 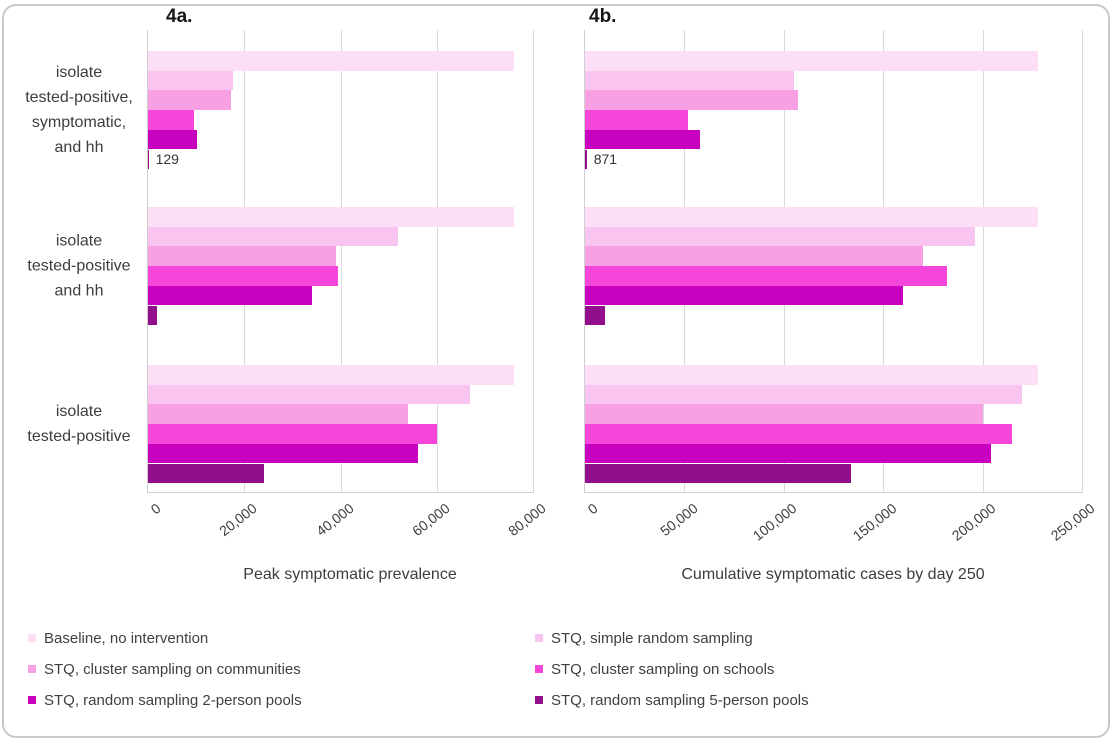 I want to click on category-label: isolate tested-positive and hh, so click(x=79, y=266).